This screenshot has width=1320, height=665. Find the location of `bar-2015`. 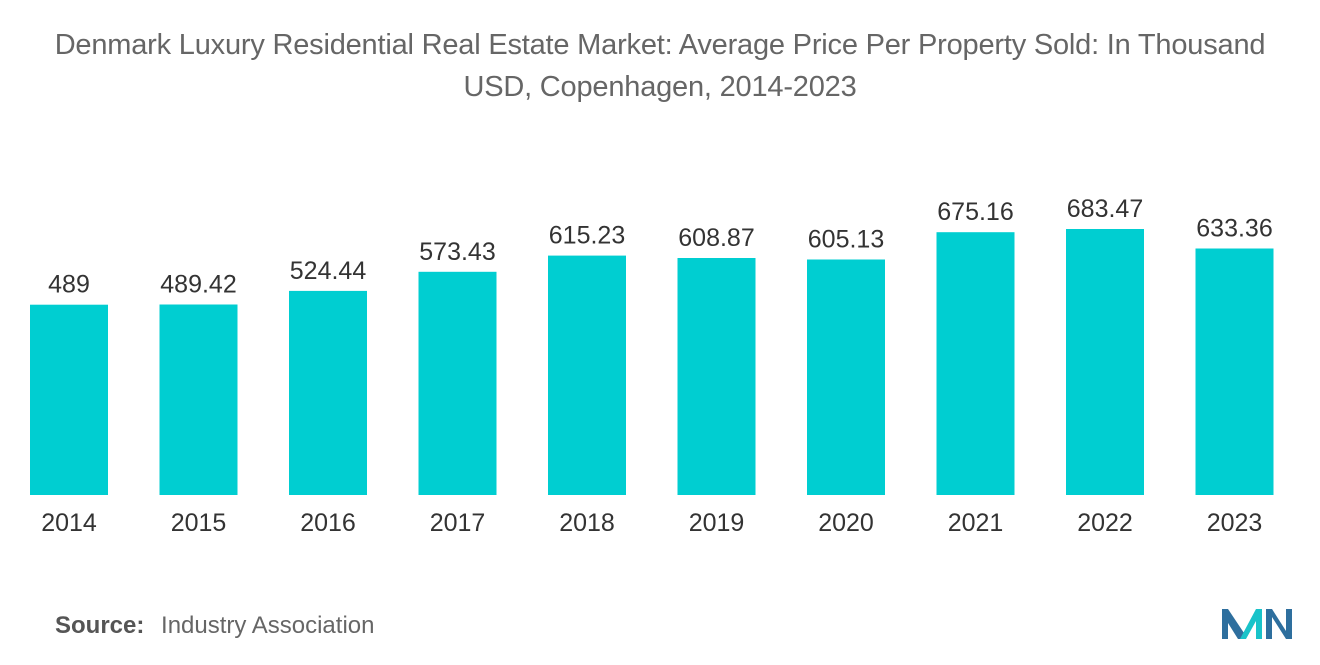

bar-2015 is located at coordinates (198, 399).